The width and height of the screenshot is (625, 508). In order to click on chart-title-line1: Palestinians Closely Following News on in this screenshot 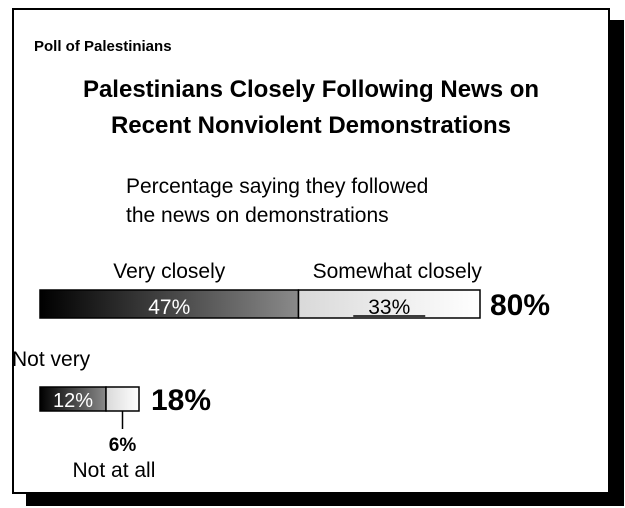, I will do `click(311, 89)`.